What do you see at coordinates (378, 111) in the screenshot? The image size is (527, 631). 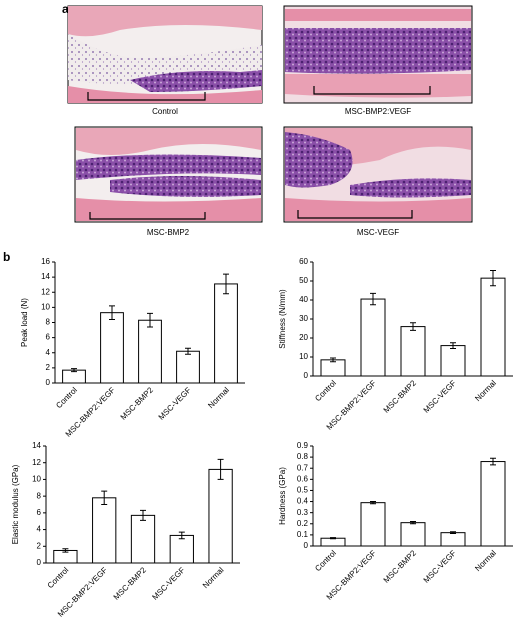 I see `image-caption: MSC-BMP2:VEGF` at bounding box center [378, 111].